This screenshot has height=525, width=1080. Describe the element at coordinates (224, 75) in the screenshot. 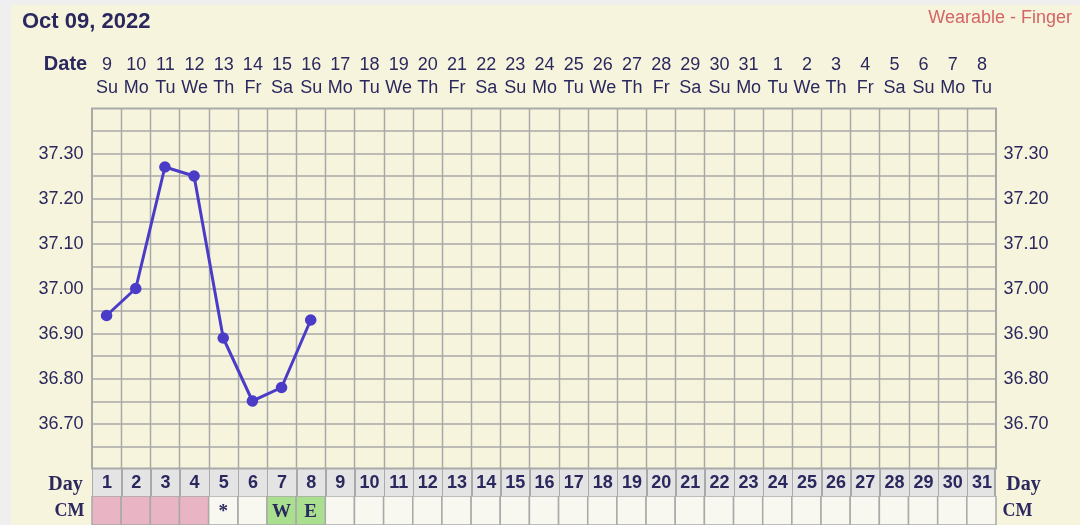

I see `x2-tick-label: 13 Th` at that location.